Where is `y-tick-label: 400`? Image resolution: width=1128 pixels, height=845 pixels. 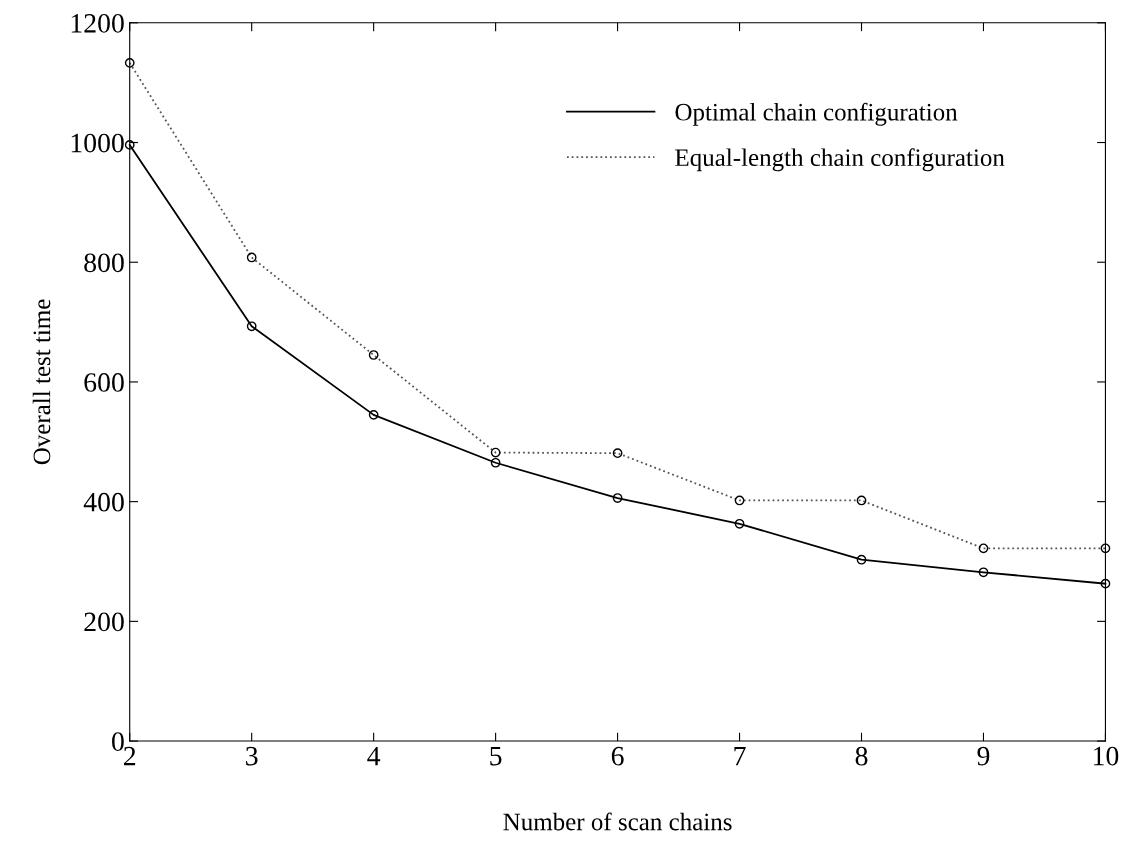
y-tick-label: 400 is located at coordinates (103, 502).